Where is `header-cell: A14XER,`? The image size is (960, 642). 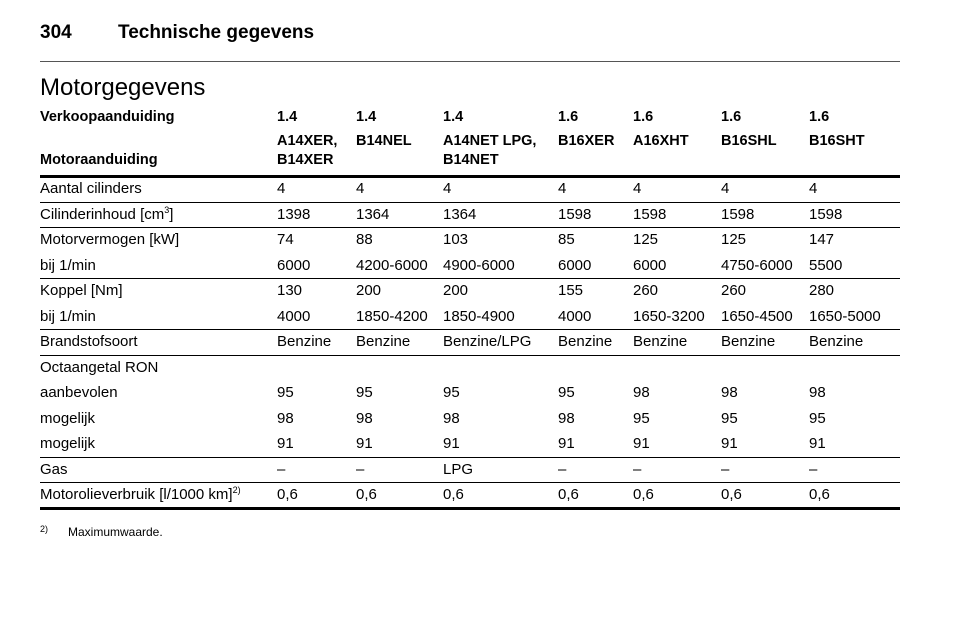
header-cell: A14XER, is located at coordinates (307, 141).